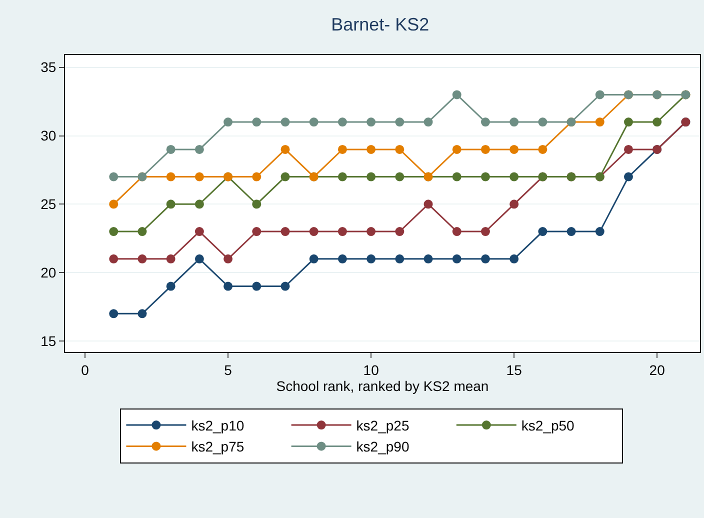  I want to click on legend-label: ks2_p25, so click(383, 425).